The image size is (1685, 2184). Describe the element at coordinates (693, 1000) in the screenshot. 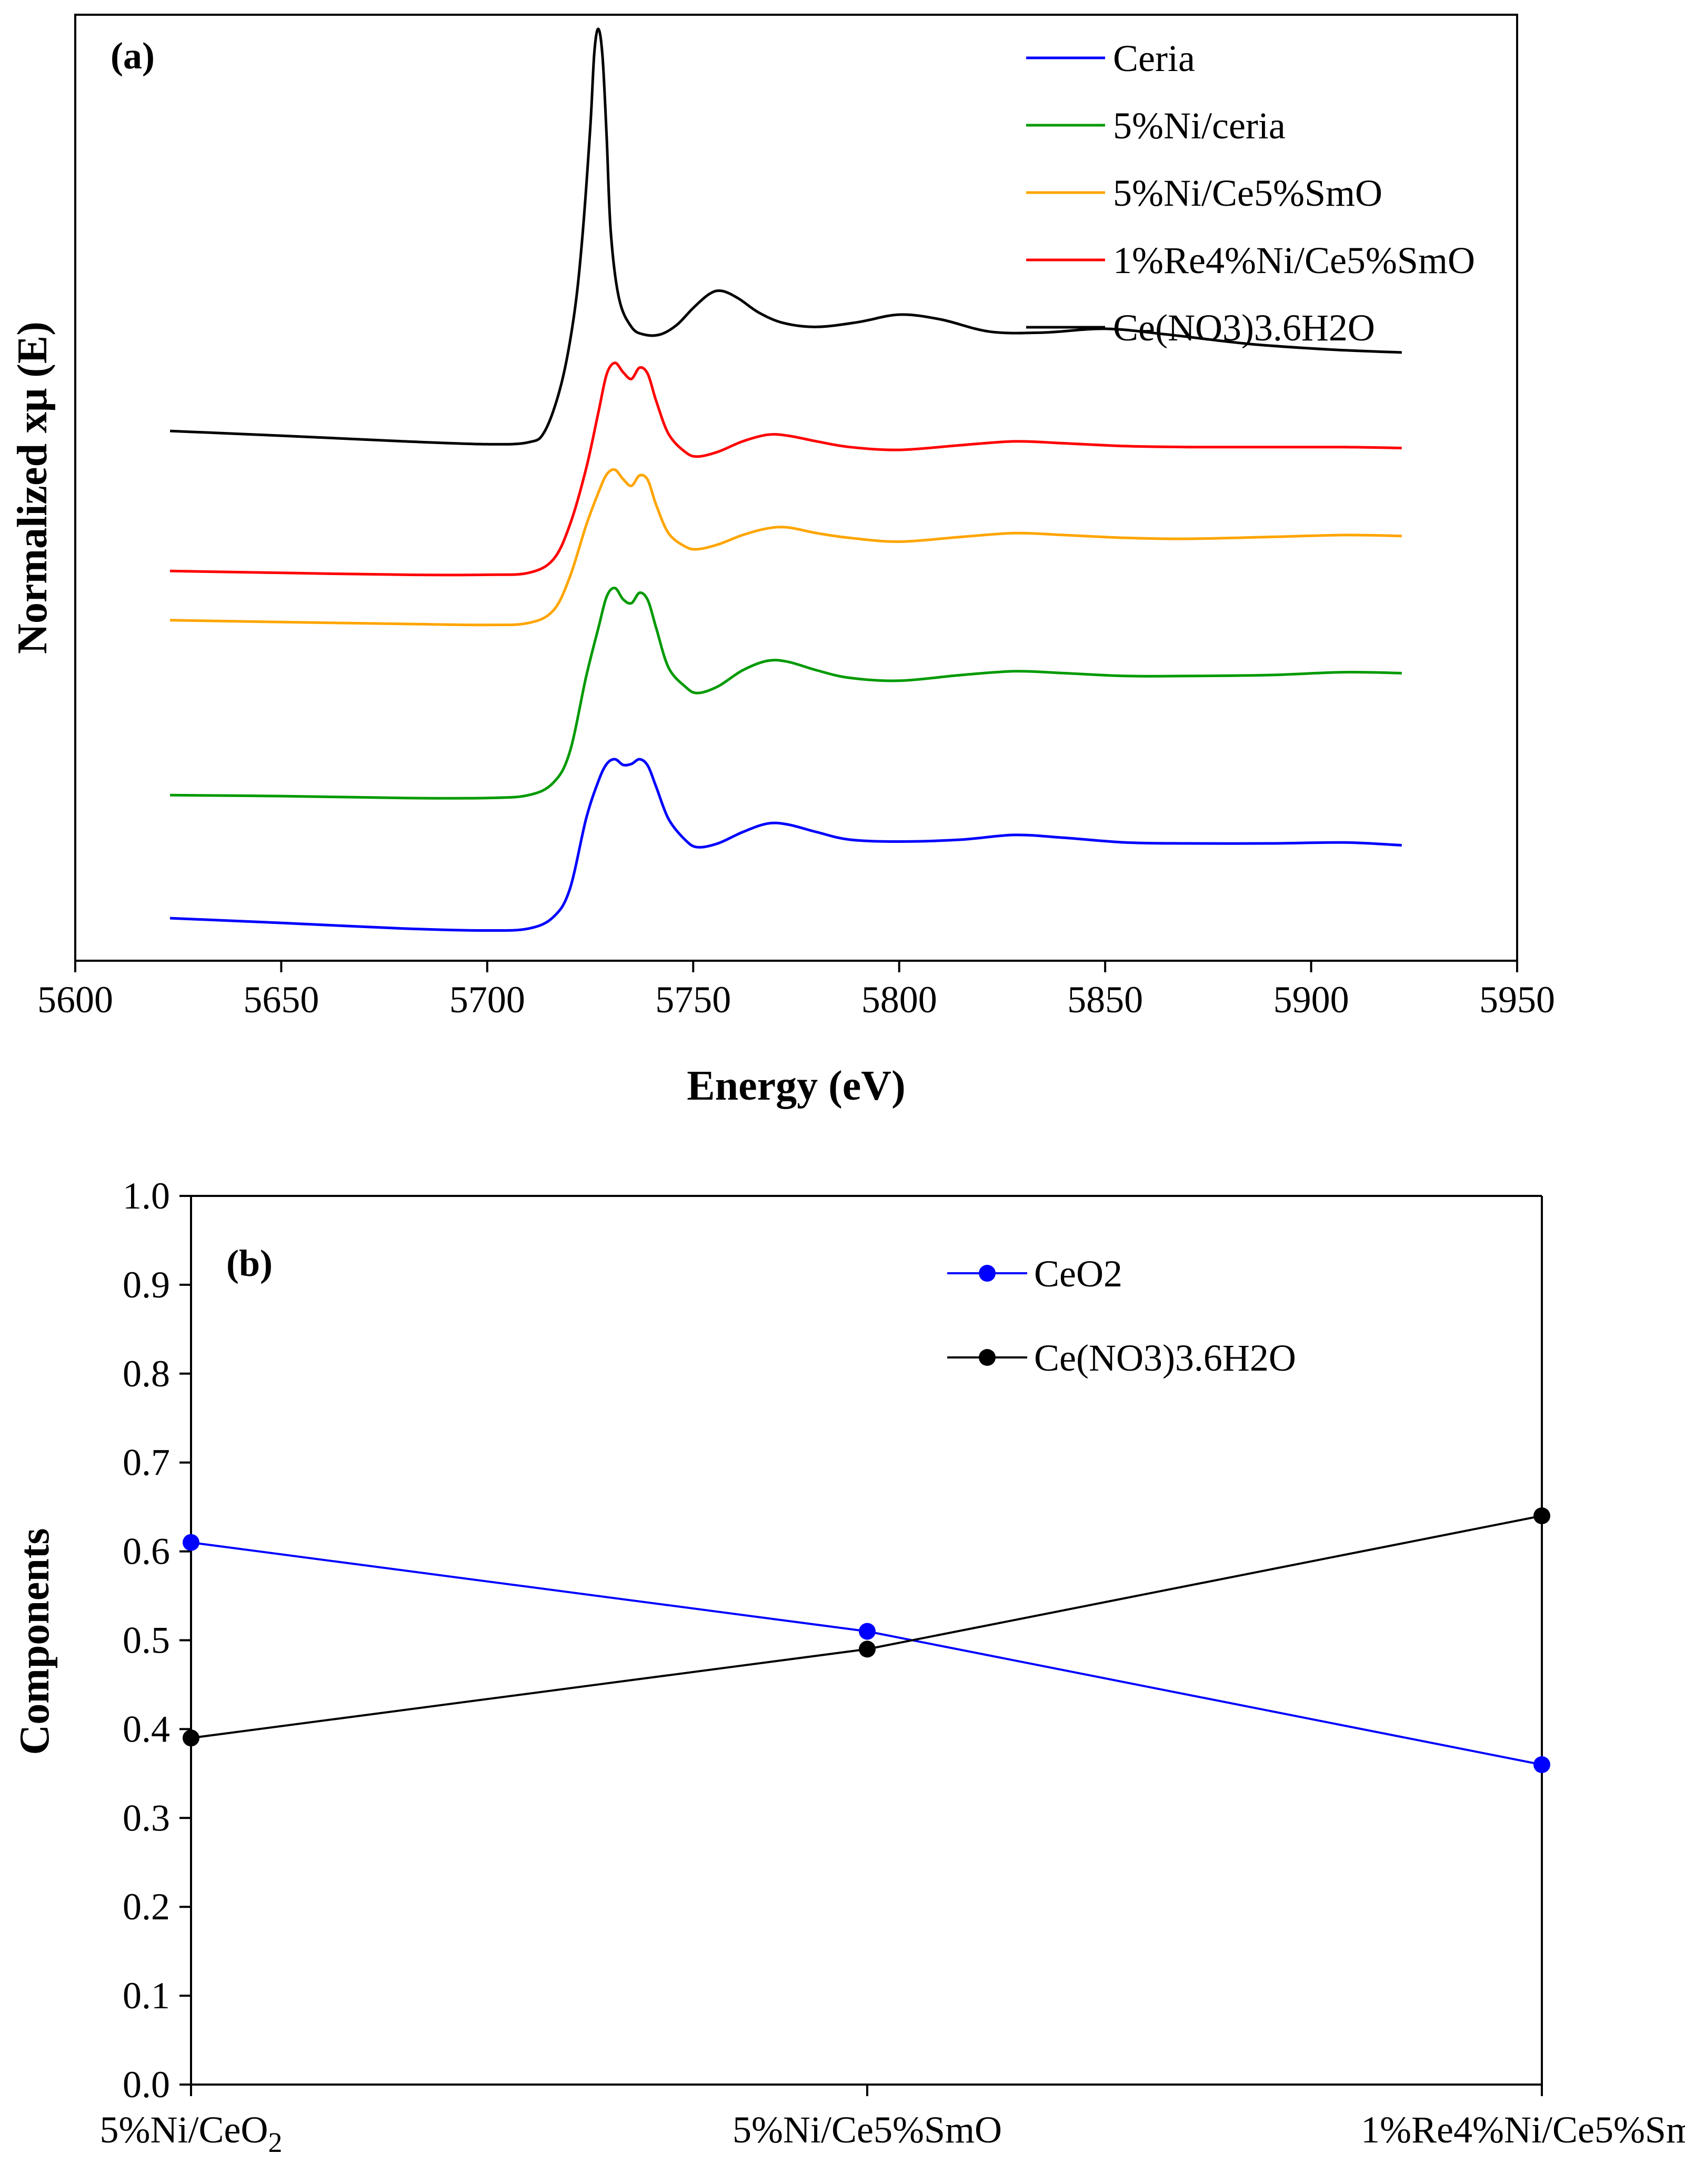

I see `panel-a-x-tick-label: 5750` at that location.